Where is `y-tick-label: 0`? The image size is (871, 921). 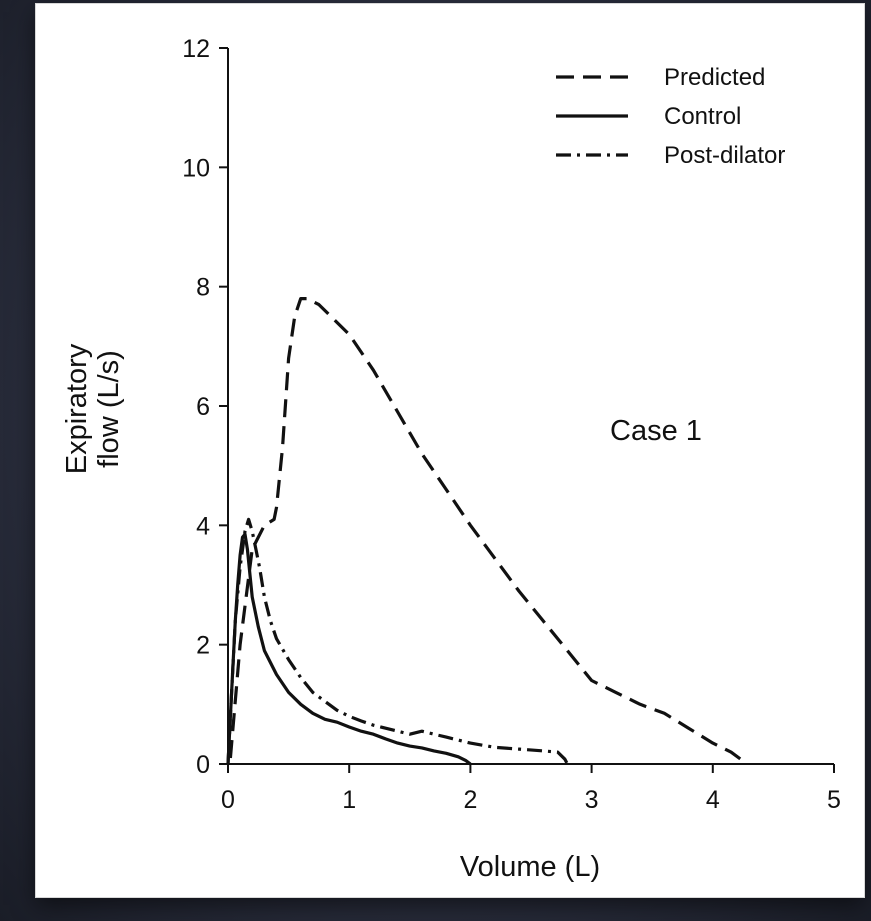 y-tick-label: 0 is located at coordinates (203, 765).